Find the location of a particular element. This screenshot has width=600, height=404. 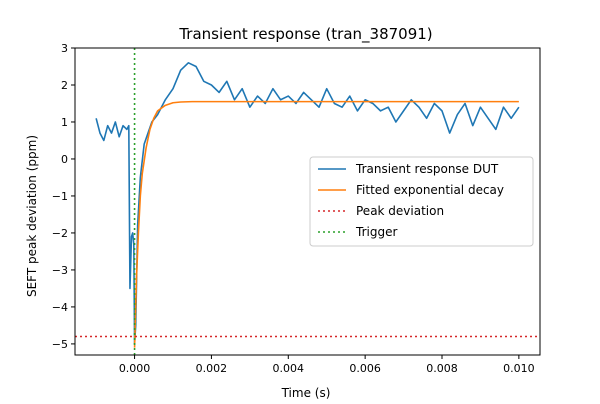

x-tick-label: 0.010 is located at coordinates (519, 368).